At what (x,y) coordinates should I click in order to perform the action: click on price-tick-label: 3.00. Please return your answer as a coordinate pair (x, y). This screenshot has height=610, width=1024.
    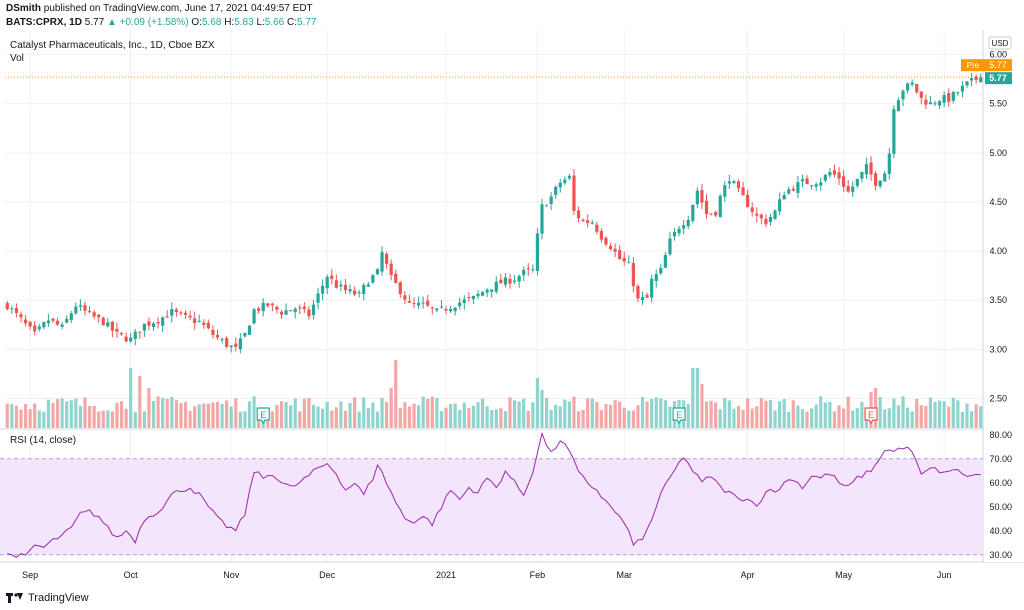
    Looking at the image, I should click on (998, 349).